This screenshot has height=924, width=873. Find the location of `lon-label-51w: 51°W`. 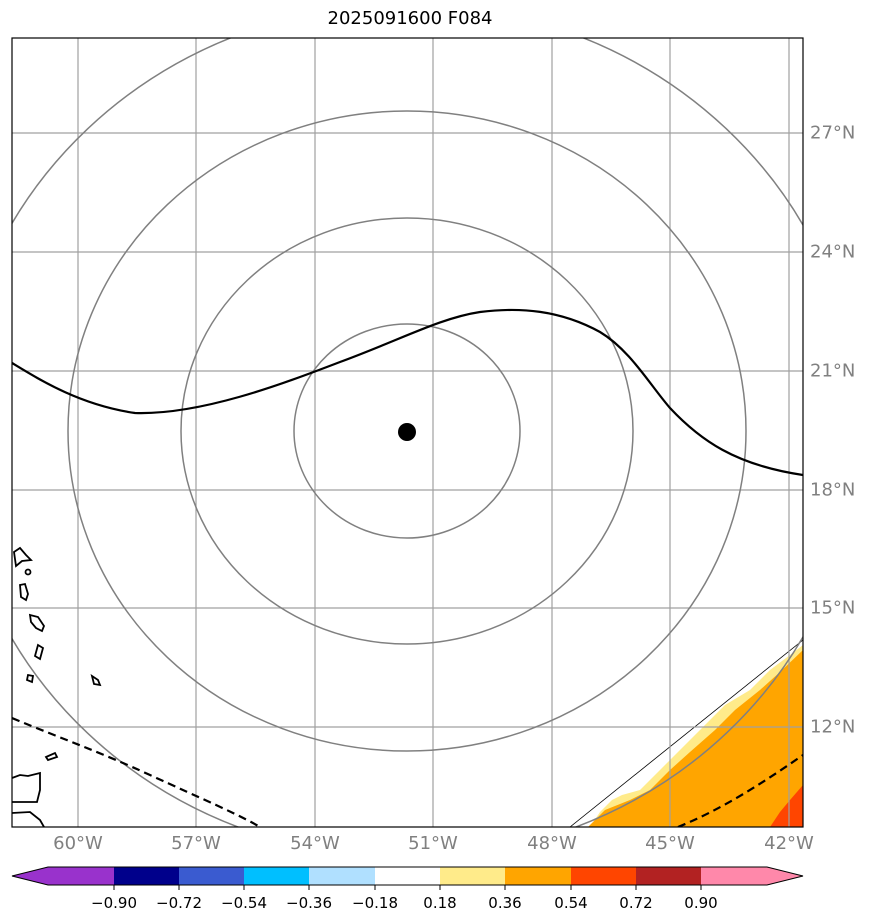

lon-label-51w: 51°W is located at coordinates (433, 843).